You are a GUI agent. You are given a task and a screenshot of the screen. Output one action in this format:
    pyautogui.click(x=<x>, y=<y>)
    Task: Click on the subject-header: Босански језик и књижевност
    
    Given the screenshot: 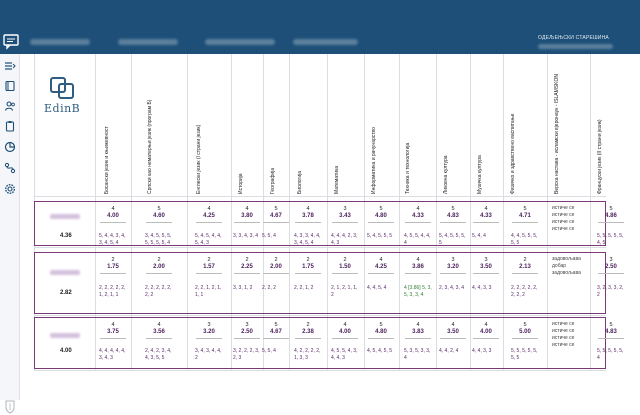 What is the action you would take?
    pyautogui.click(x=107, y=160)
    